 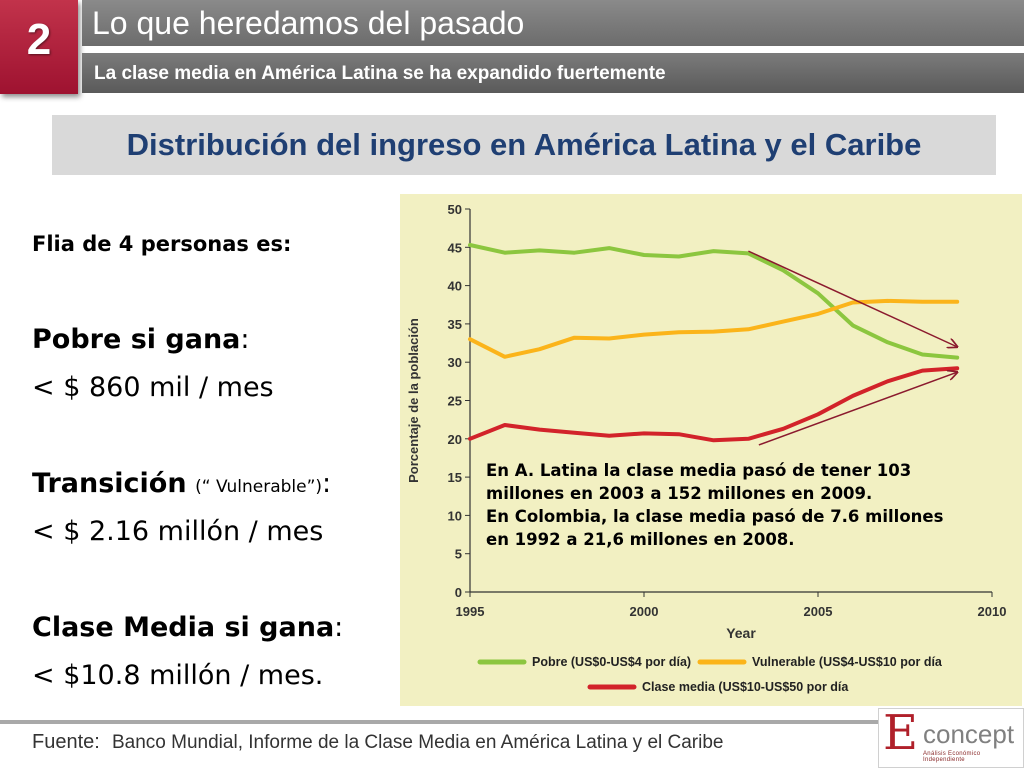 What do you see at coordinates (455, 247) in the screenshot?
I see `y-tick-label: 45` at bounding box center [455, 247].